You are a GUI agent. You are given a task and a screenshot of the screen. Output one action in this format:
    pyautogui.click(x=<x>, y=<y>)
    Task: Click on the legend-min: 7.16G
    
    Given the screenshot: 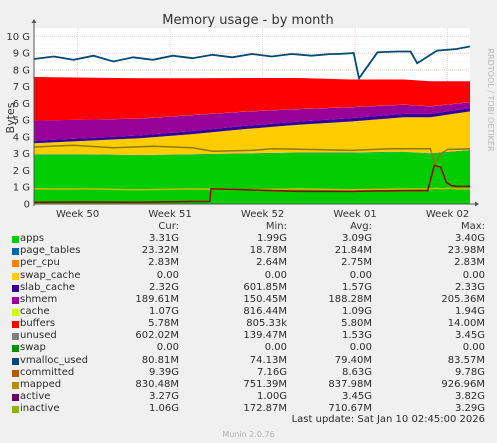 What is the action you would take?
    pyautogui.click(x=271, y=372)
    